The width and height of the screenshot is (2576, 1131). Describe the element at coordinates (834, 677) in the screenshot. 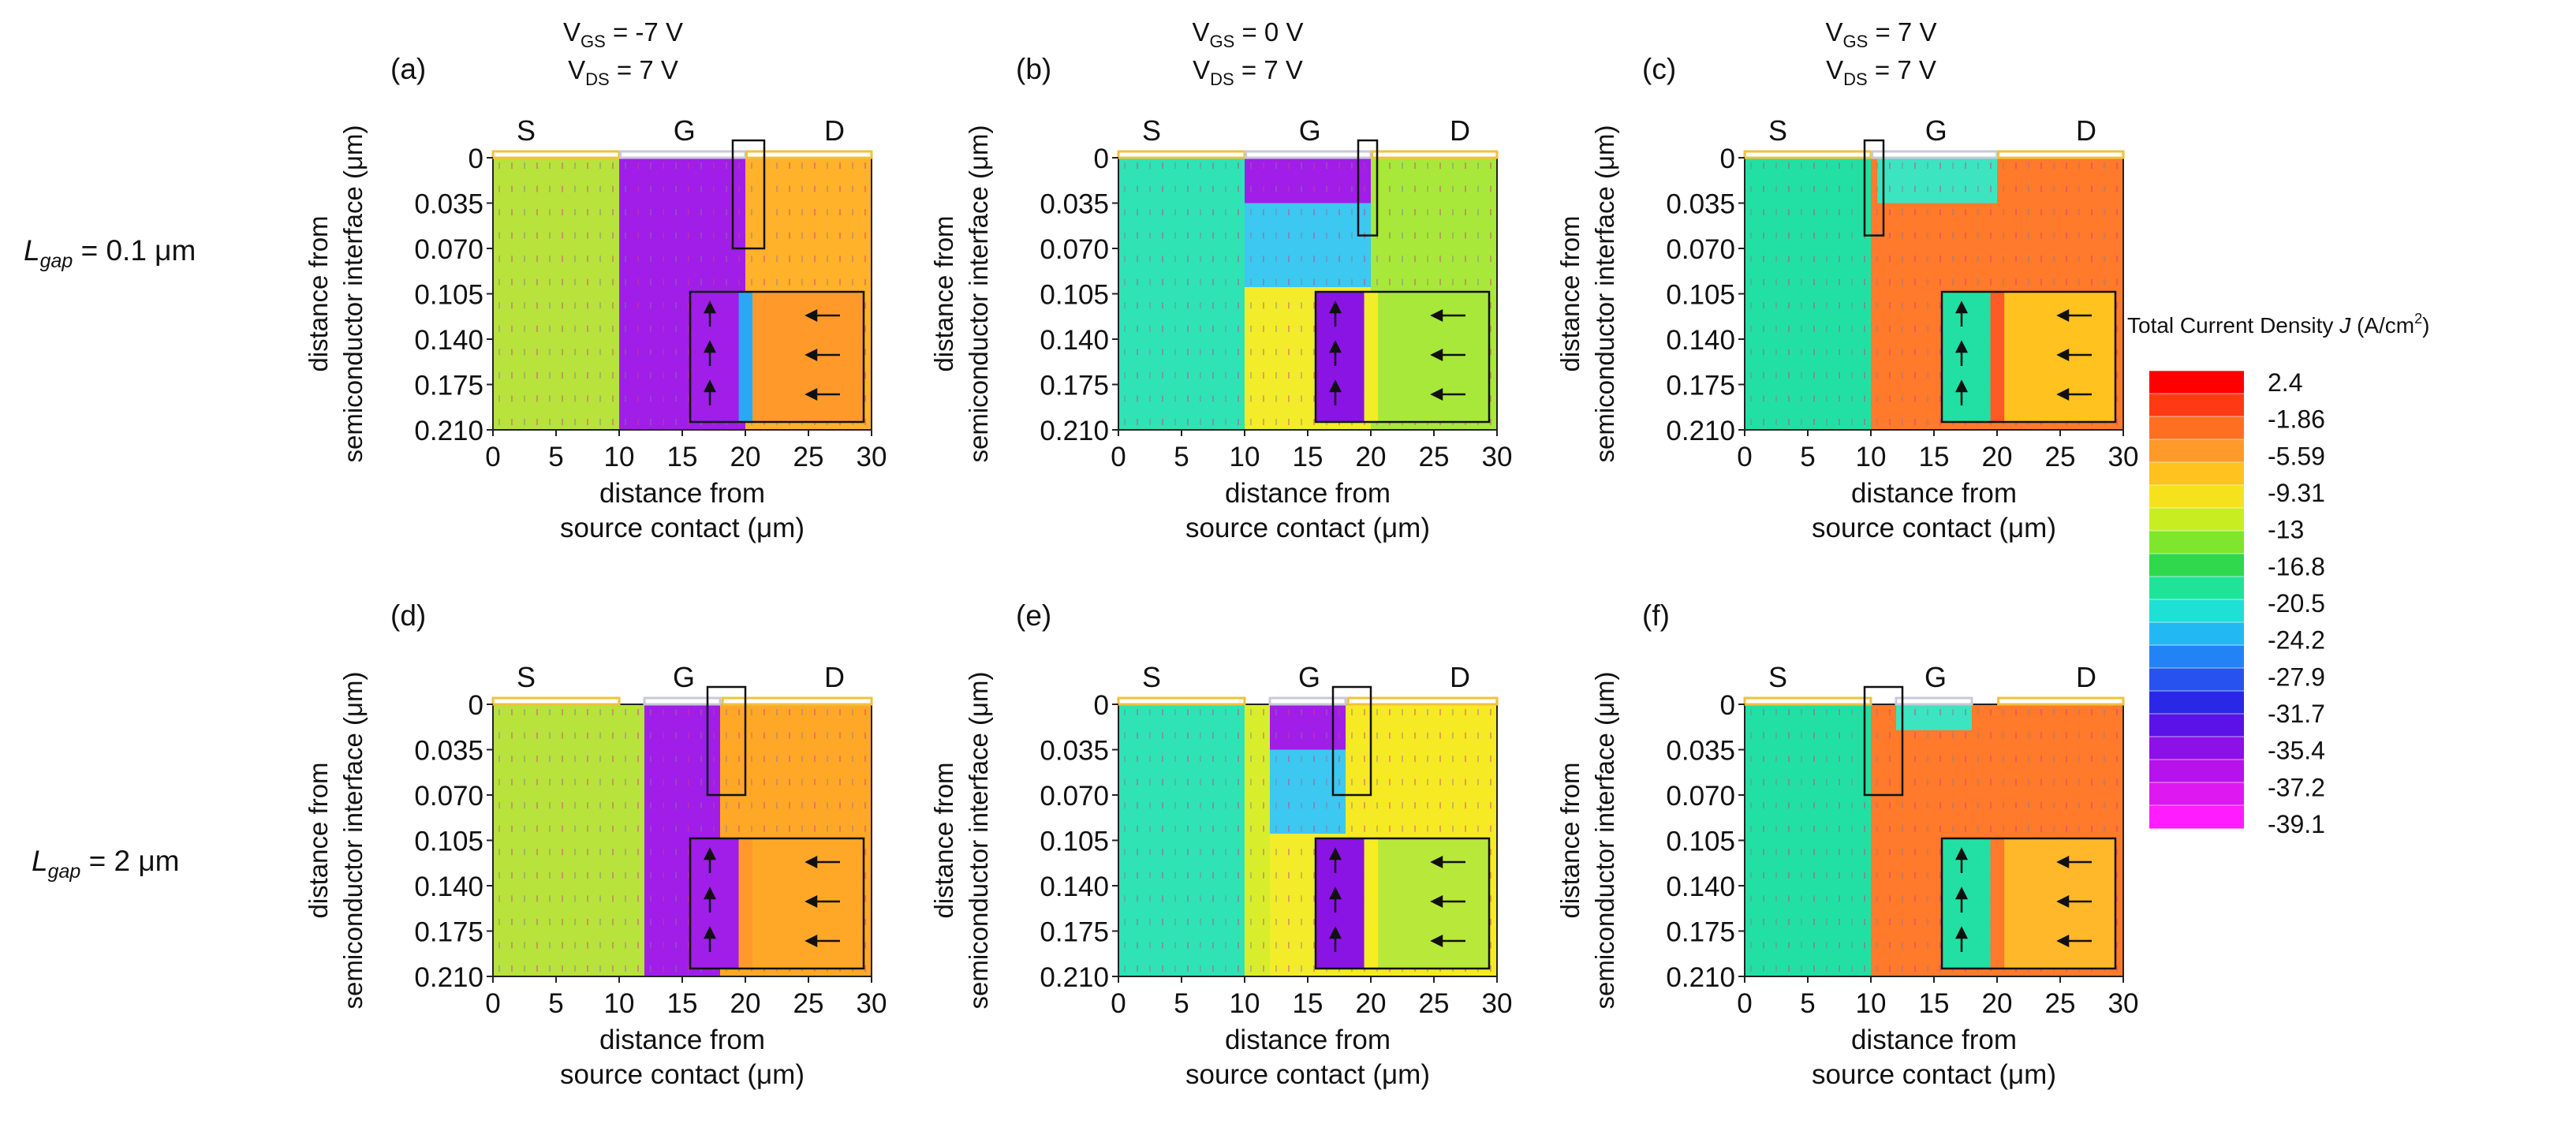

I see `electrode-label-d: D` at that location.